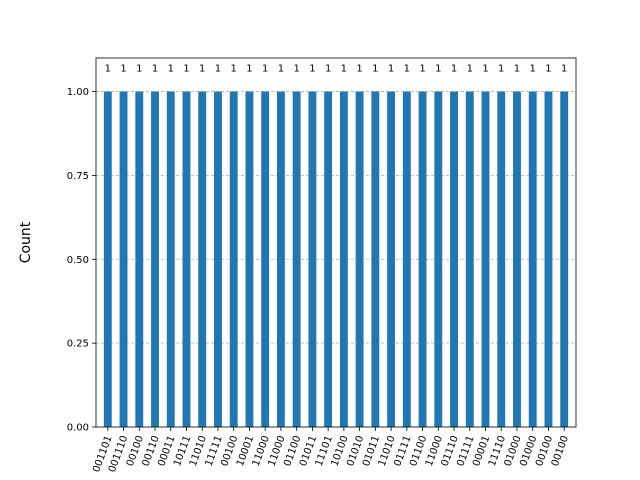  Describe the element at coordinates (26, 242) in the screenshot. I see `y-axis-label: Count` at that location.